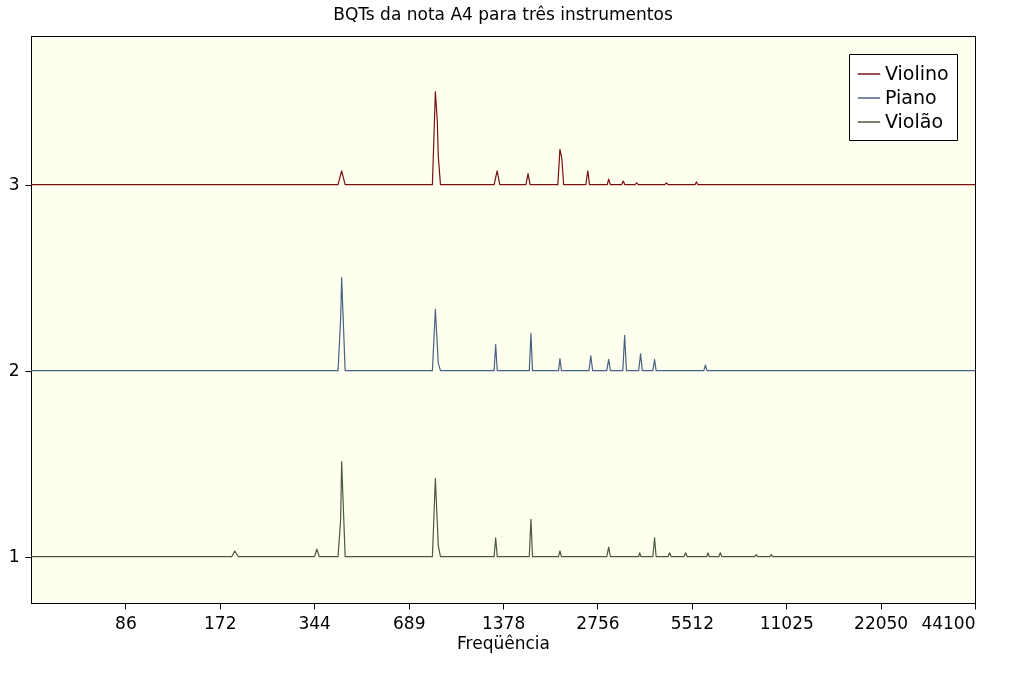 The image size is (1025, 689). Describe the element at coordinates (881, 622) in the screenshot. I see `x-tick-label: 22050` at that location.